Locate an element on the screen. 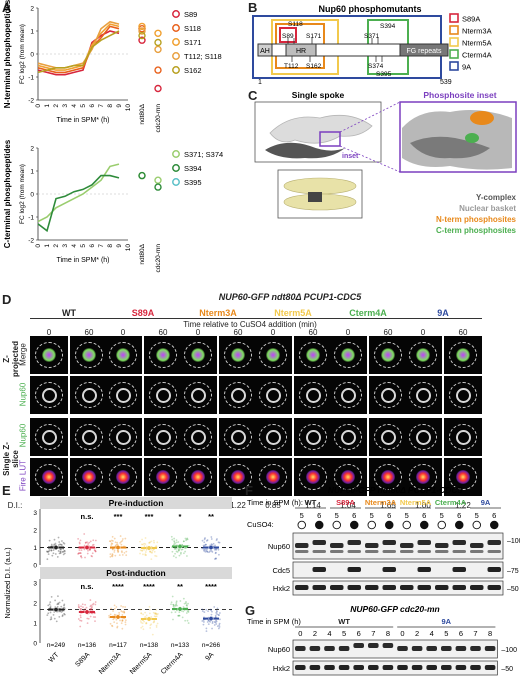  single-spoke-title: Single spoke is located at coordinates (318, 95).